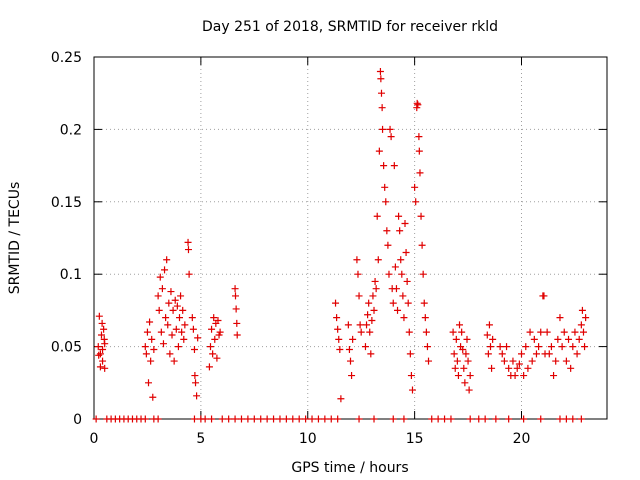  Describe the element at coordinates (71, 275) in the screenshot. I see `y-tick-label: 0.1` at that location.